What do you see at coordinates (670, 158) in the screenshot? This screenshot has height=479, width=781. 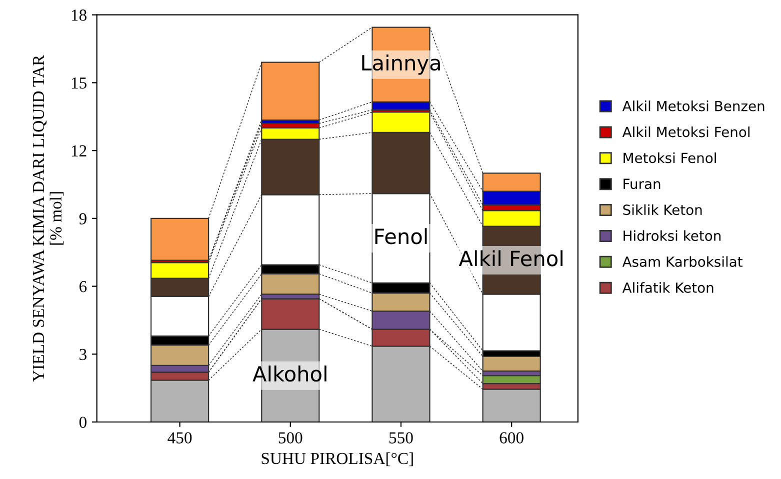 I see `legend-label: Metoksi Fenol` at bounding box center [670, 158].